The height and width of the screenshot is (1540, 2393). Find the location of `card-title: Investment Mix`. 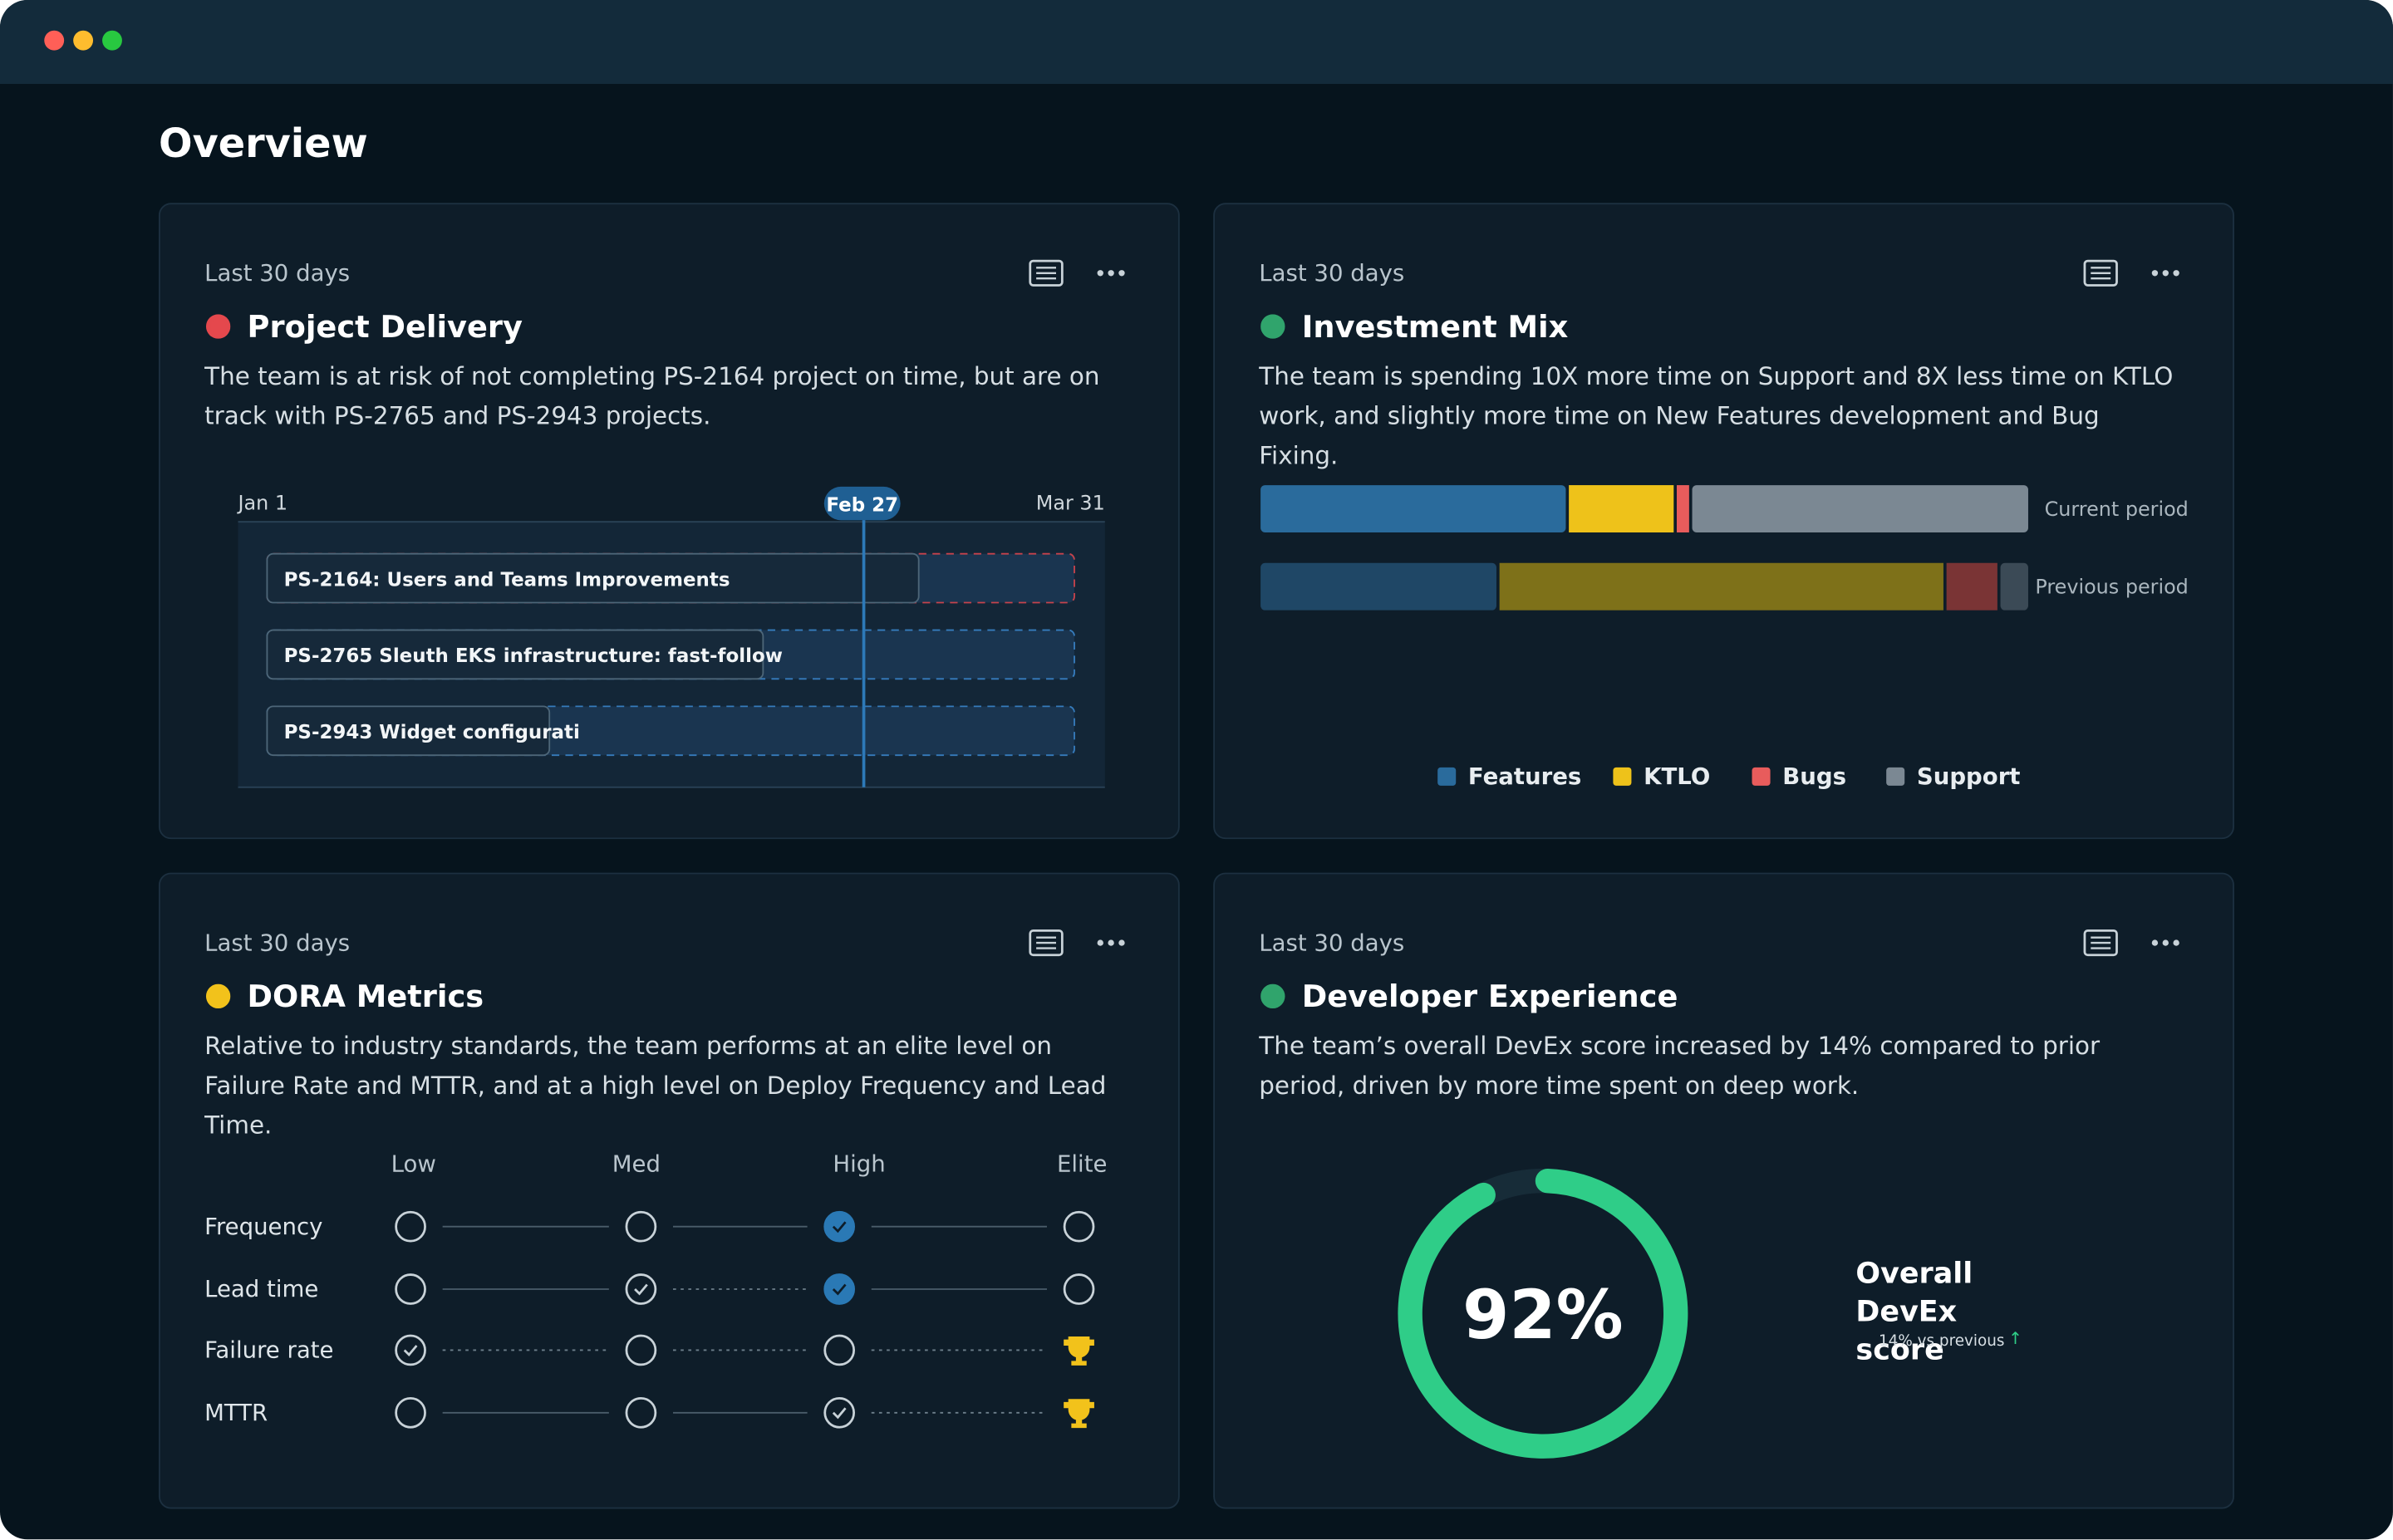

card-title: Investment Mix is located at coordinates (1435, 327).